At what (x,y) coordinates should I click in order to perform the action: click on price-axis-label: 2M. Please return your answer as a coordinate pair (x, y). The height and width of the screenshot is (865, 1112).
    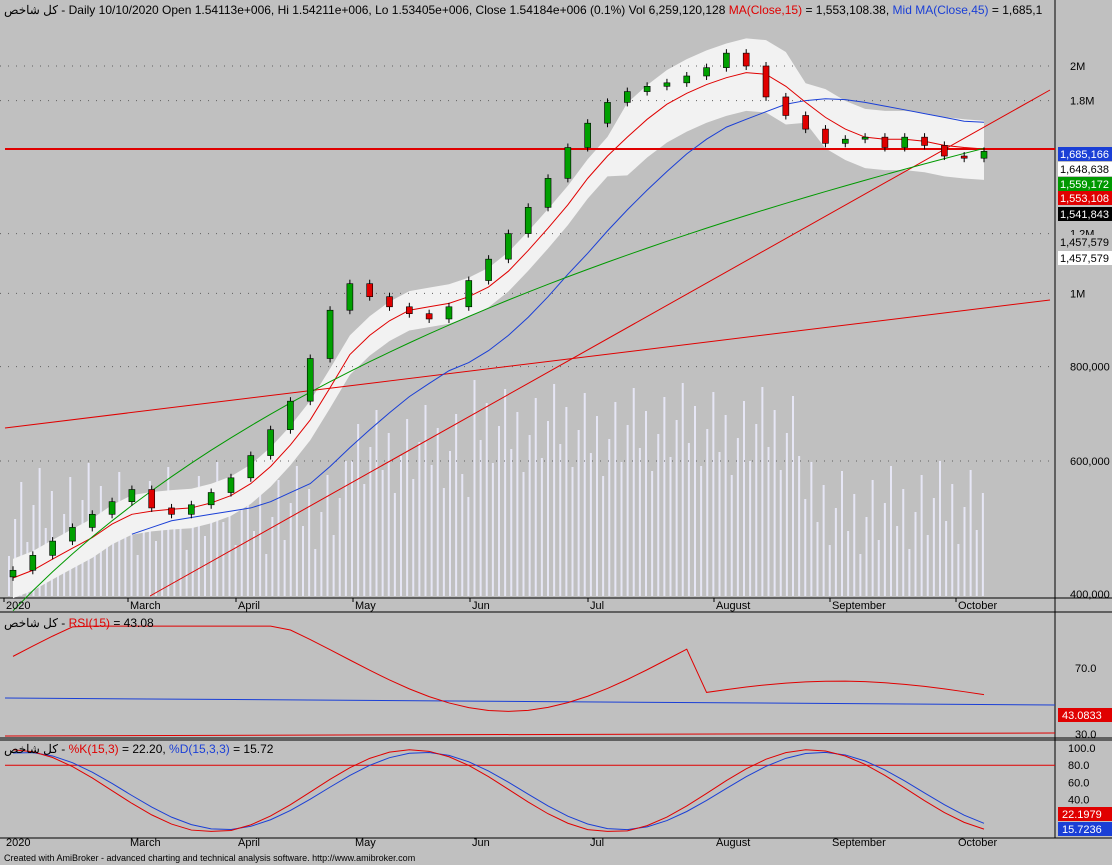
    Looking at the image, I should click on (1077, 67).